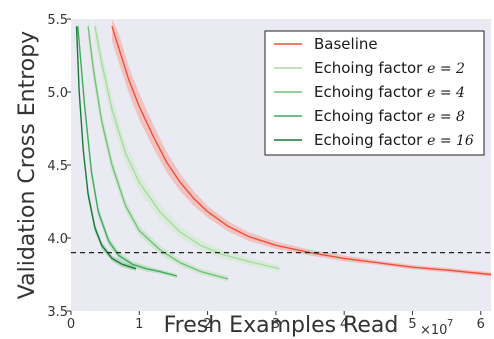  Describe the element at coordinates (450, 323) in the screenshot. I see `x-exponent-power: 7` at that location.